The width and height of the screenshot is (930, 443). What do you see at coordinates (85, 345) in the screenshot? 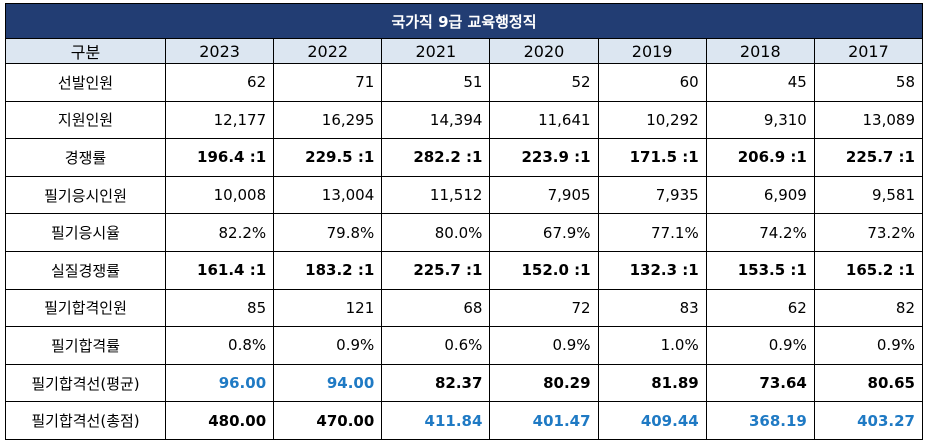
I see `row-label: 필기합격률` at bounding box center [85, 345].